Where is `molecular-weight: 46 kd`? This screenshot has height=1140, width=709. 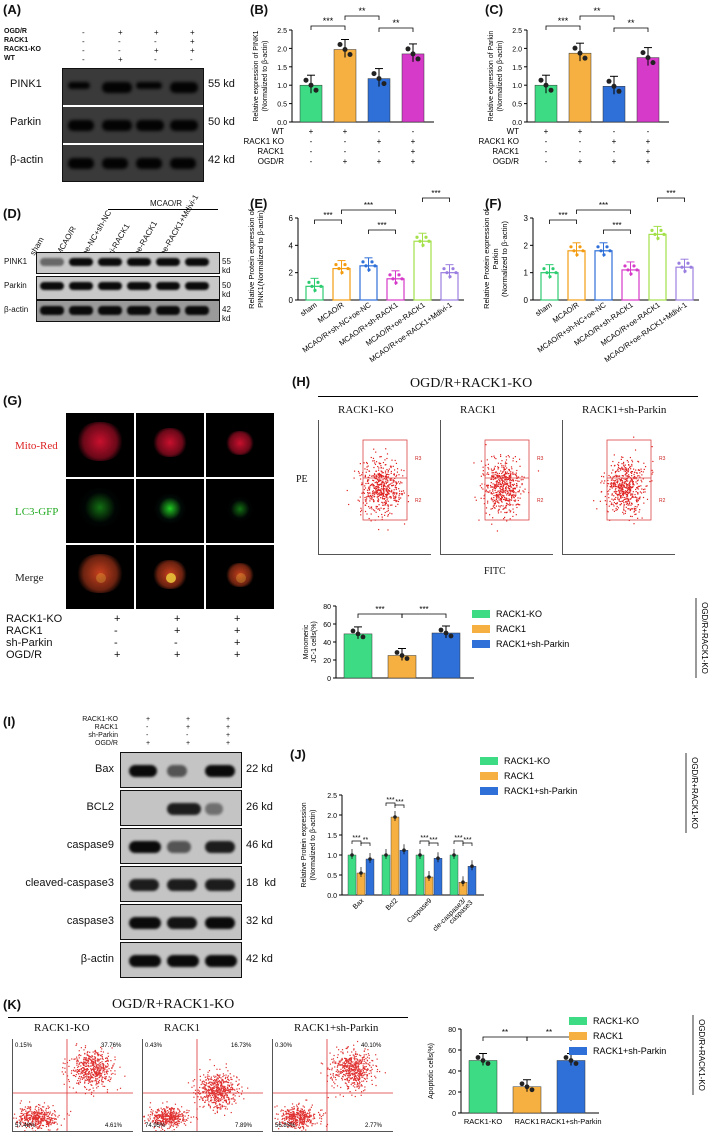 molecular-weight: 46 kd is located at coordinates (259, 845).